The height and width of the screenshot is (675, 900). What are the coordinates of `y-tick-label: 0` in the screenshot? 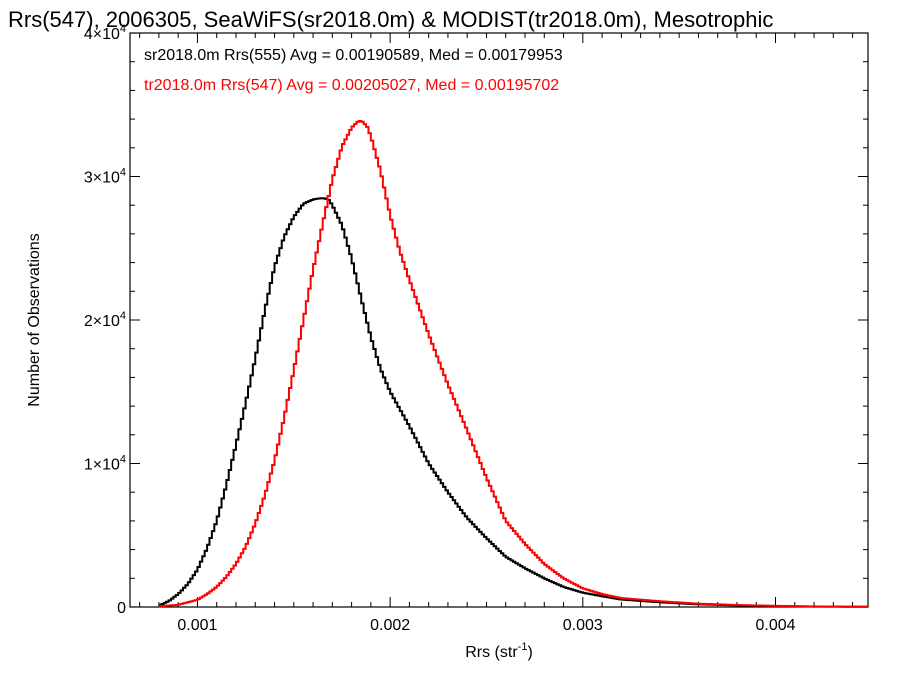 It's located at (121, 608).